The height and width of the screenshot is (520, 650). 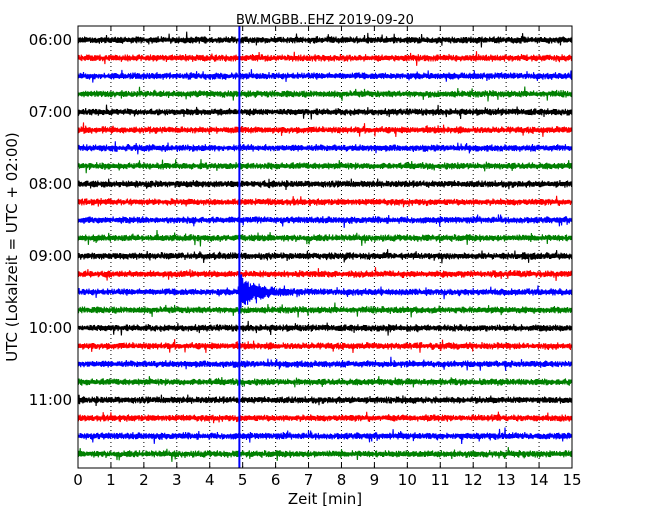 What do you see at coordinates (325, 20) in the screenshot?
I see `chart-title: BW.MGBB..EHZ 2019-09-20` at bounding box center [325, 20].